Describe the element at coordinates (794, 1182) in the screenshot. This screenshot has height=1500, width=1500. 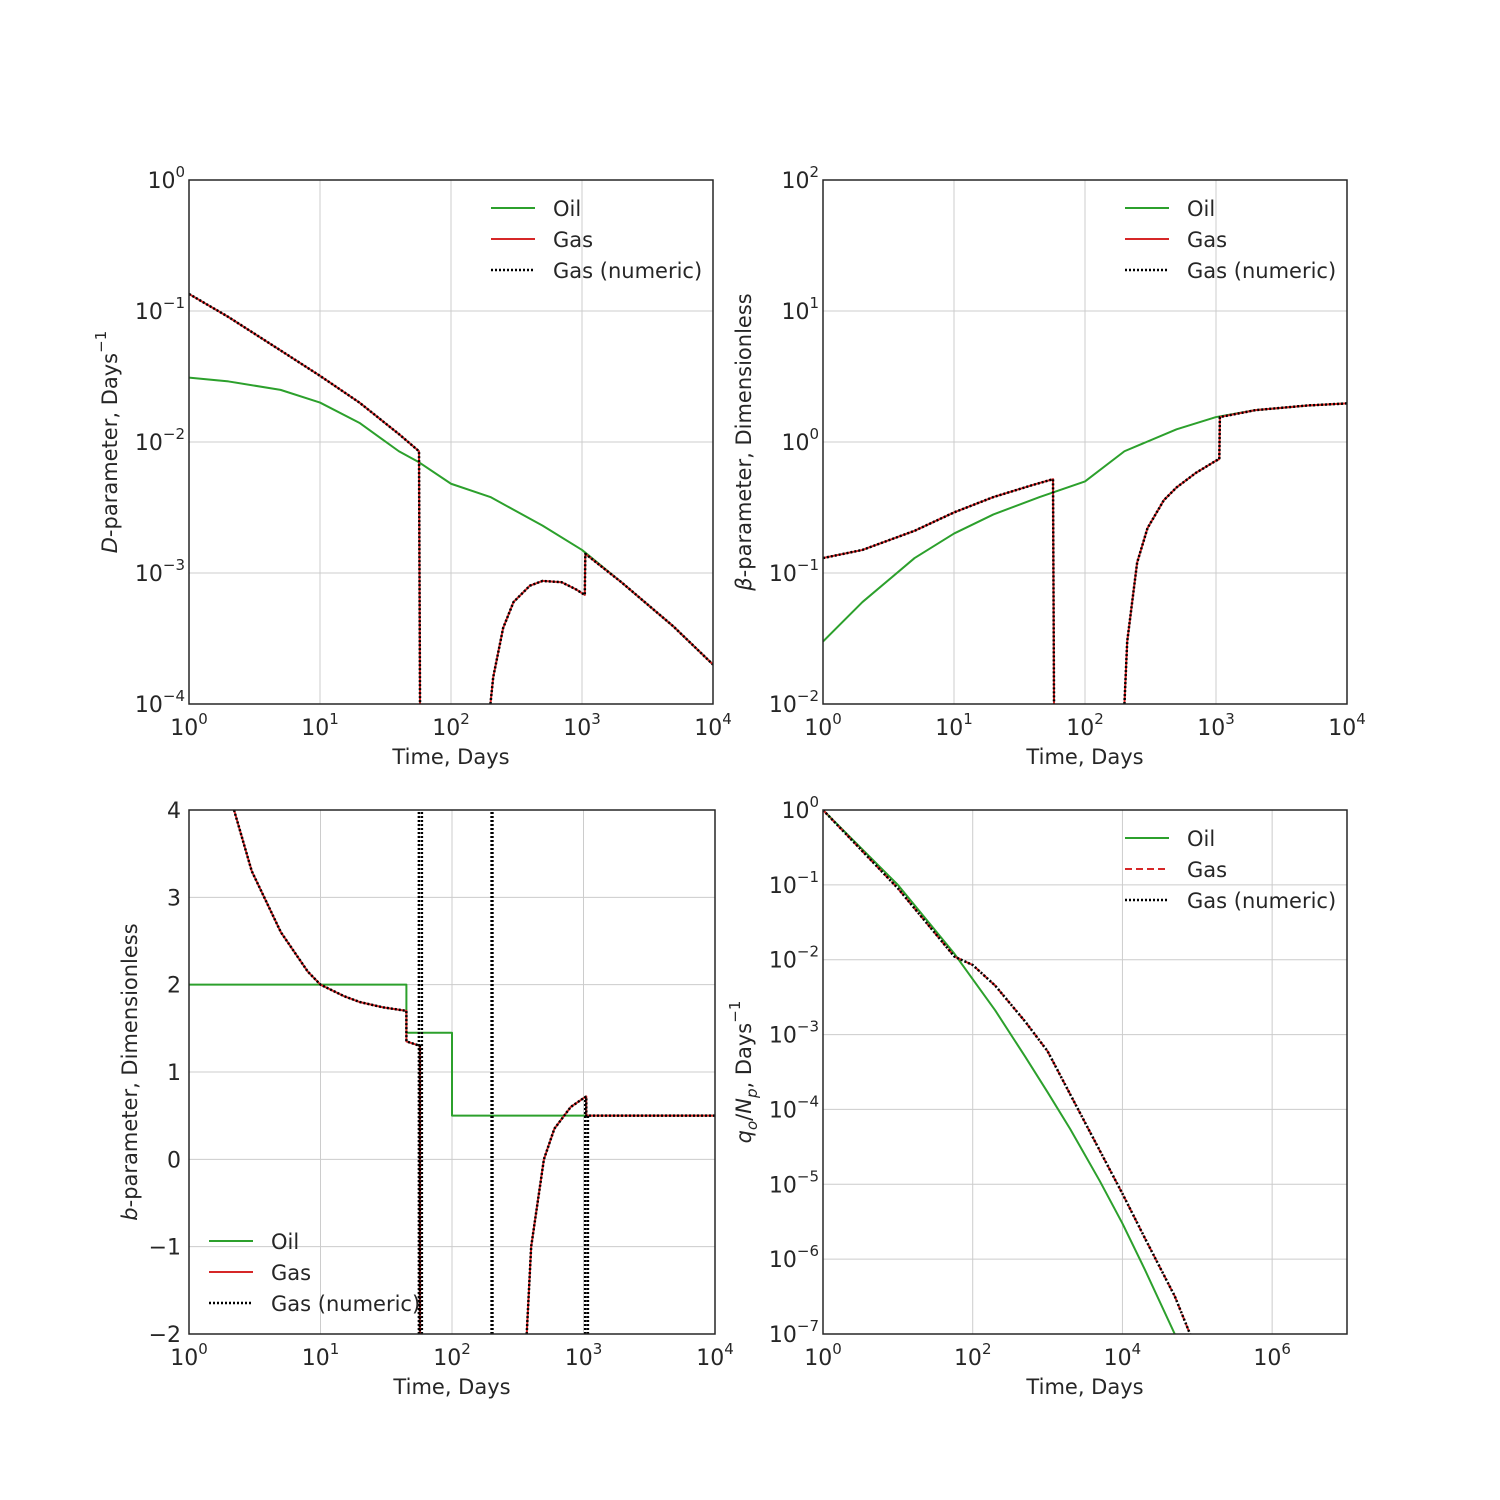
I see `y-tick-label: 10⁻⁵` at that location.